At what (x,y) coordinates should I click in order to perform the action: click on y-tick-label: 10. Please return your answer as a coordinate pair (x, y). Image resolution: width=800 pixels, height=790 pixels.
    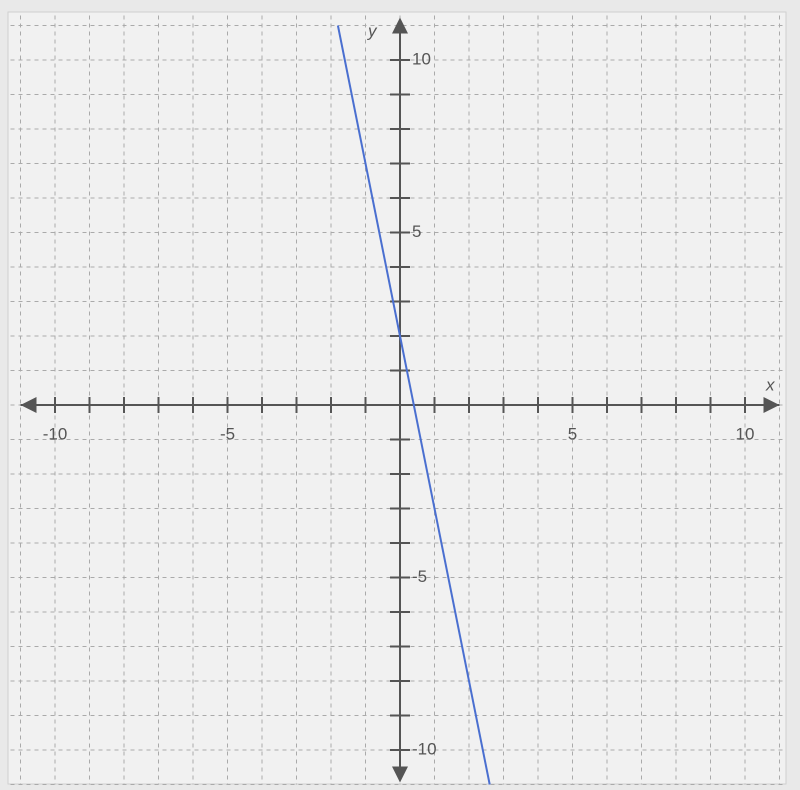
    Looking at the image, I should click on (421, 58).